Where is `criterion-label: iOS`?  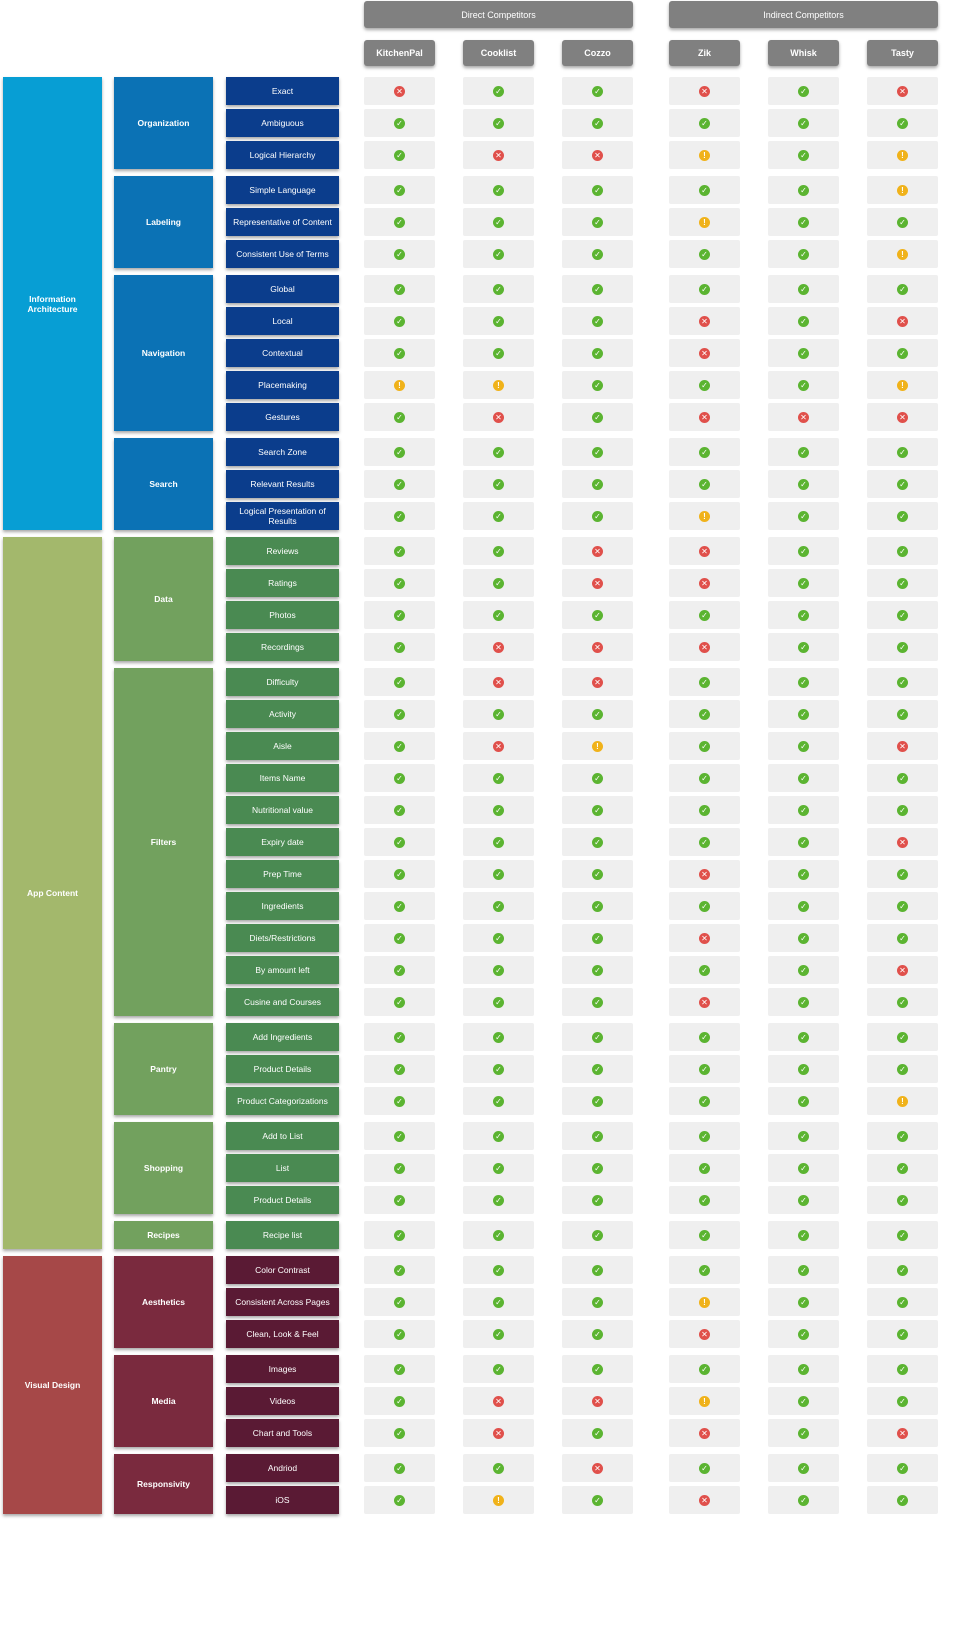
criterion-label: iOS is located at coordinates (282, 1500).